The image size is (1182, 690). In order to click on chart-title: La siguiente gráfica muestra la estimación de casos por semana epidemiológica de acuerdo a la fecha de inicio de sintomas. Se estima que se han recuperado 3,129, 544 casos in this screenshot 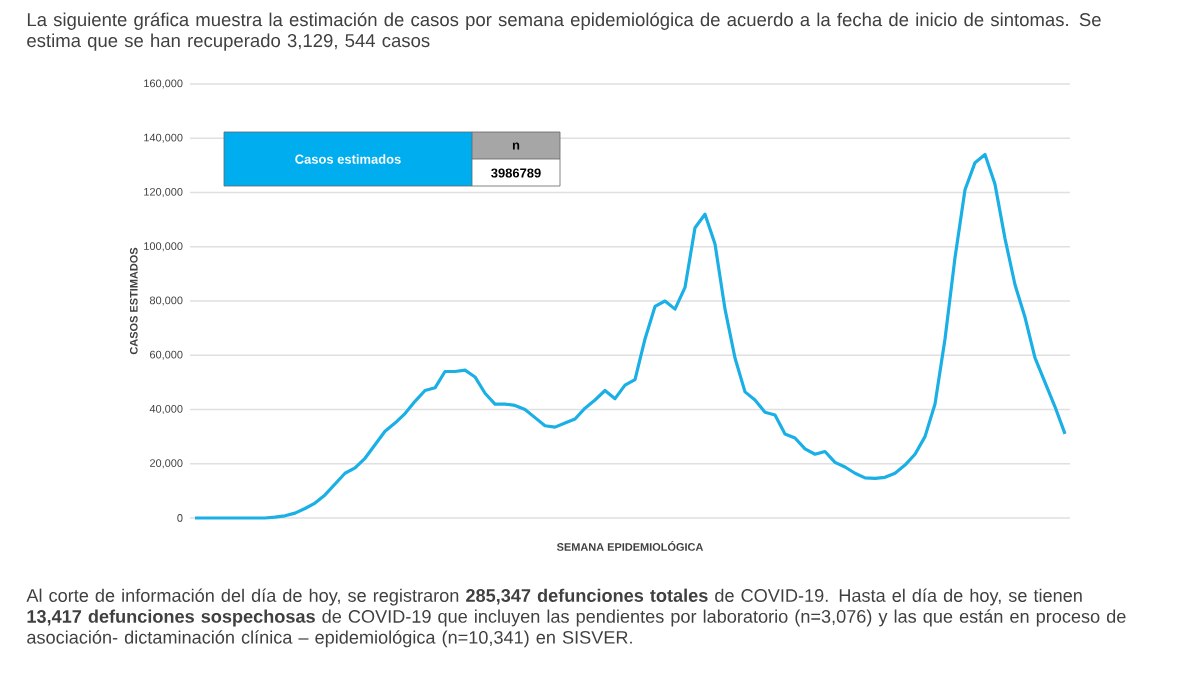, I will do `click(564, 31)`.